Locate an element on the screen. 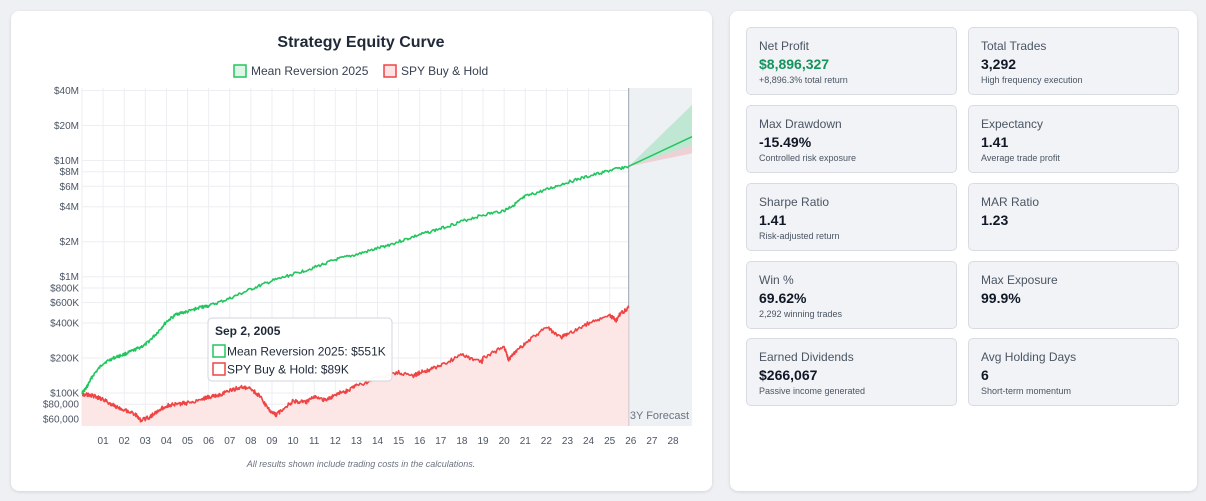 The width and height of the screenshot is (1206, 501). y-tick-label: $6M is located at coordinates (69, 187).